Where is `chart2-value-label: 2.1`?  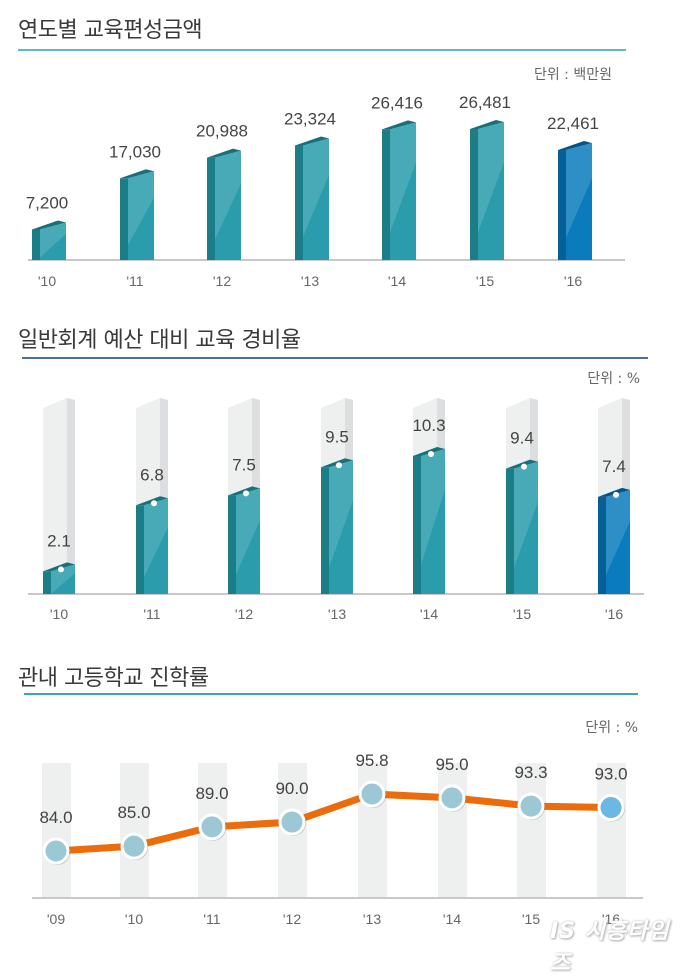 chart2-value-label: 2.1 is located at coordinates (59, 540).